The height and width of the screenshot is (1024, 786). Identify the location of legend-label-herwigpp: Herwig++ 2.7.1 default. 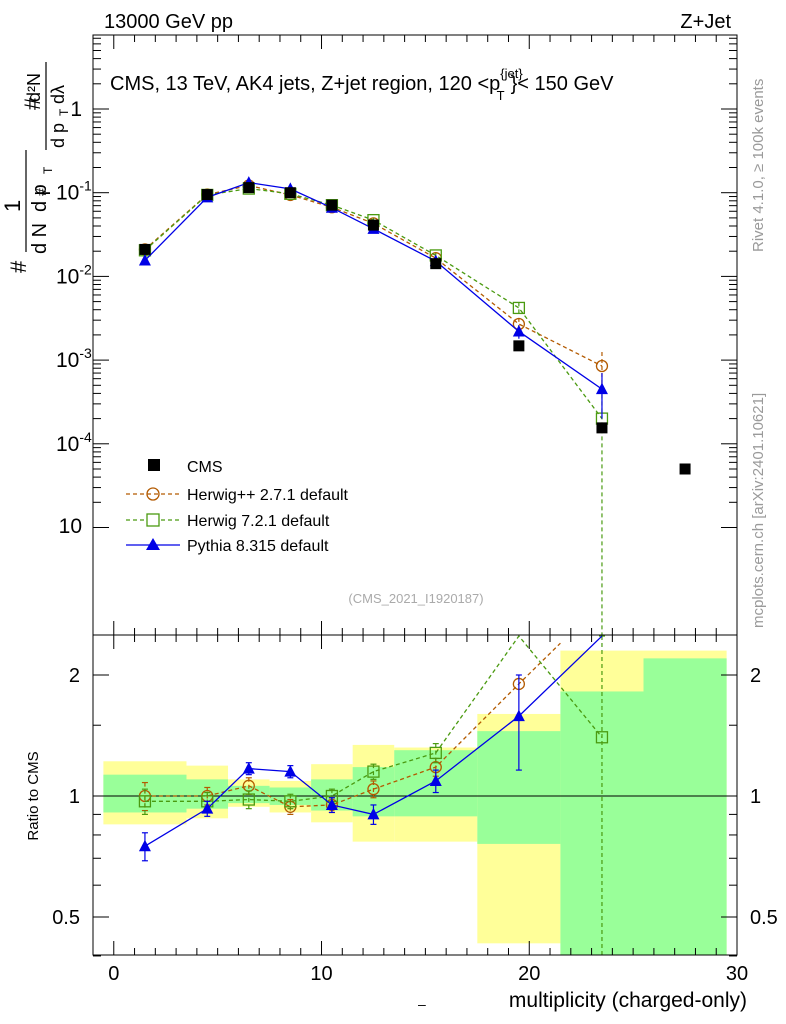
(268, 495).